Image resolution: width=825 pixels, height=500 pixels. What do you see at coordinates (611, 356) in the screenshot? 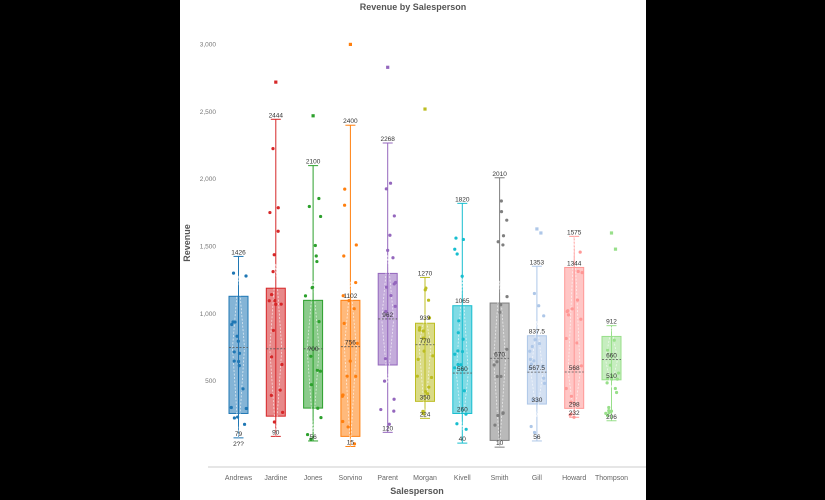
I see `box-value-label: 660` at bounding box center [611, 356].